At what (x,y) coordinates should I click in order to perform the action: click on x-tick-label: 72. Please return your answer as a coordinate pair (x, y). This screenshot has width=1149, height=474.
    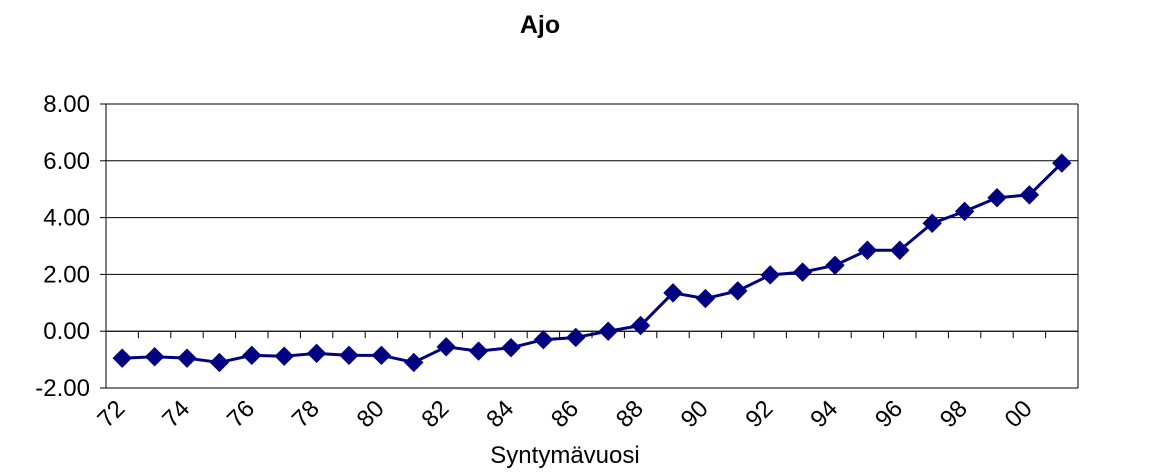
    Looking at the image, I should click on (111, 414).